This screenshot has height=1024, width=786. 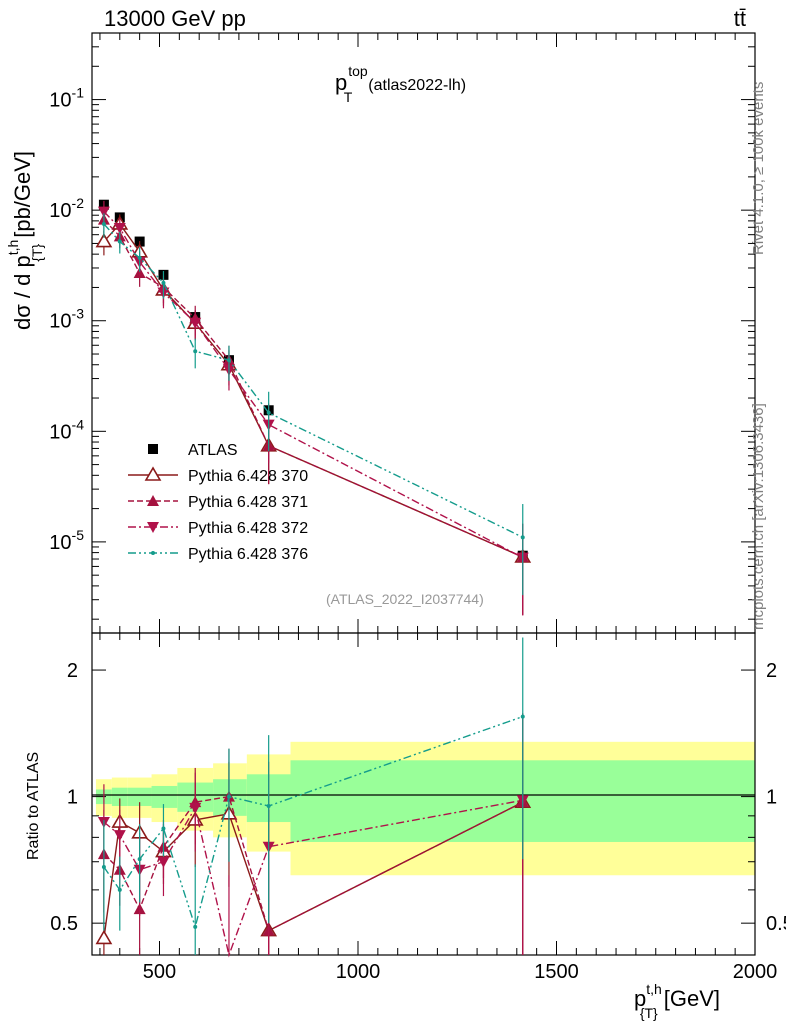 I want to click on ratio-tick-label-right: 2, so click(x=771, y=671).